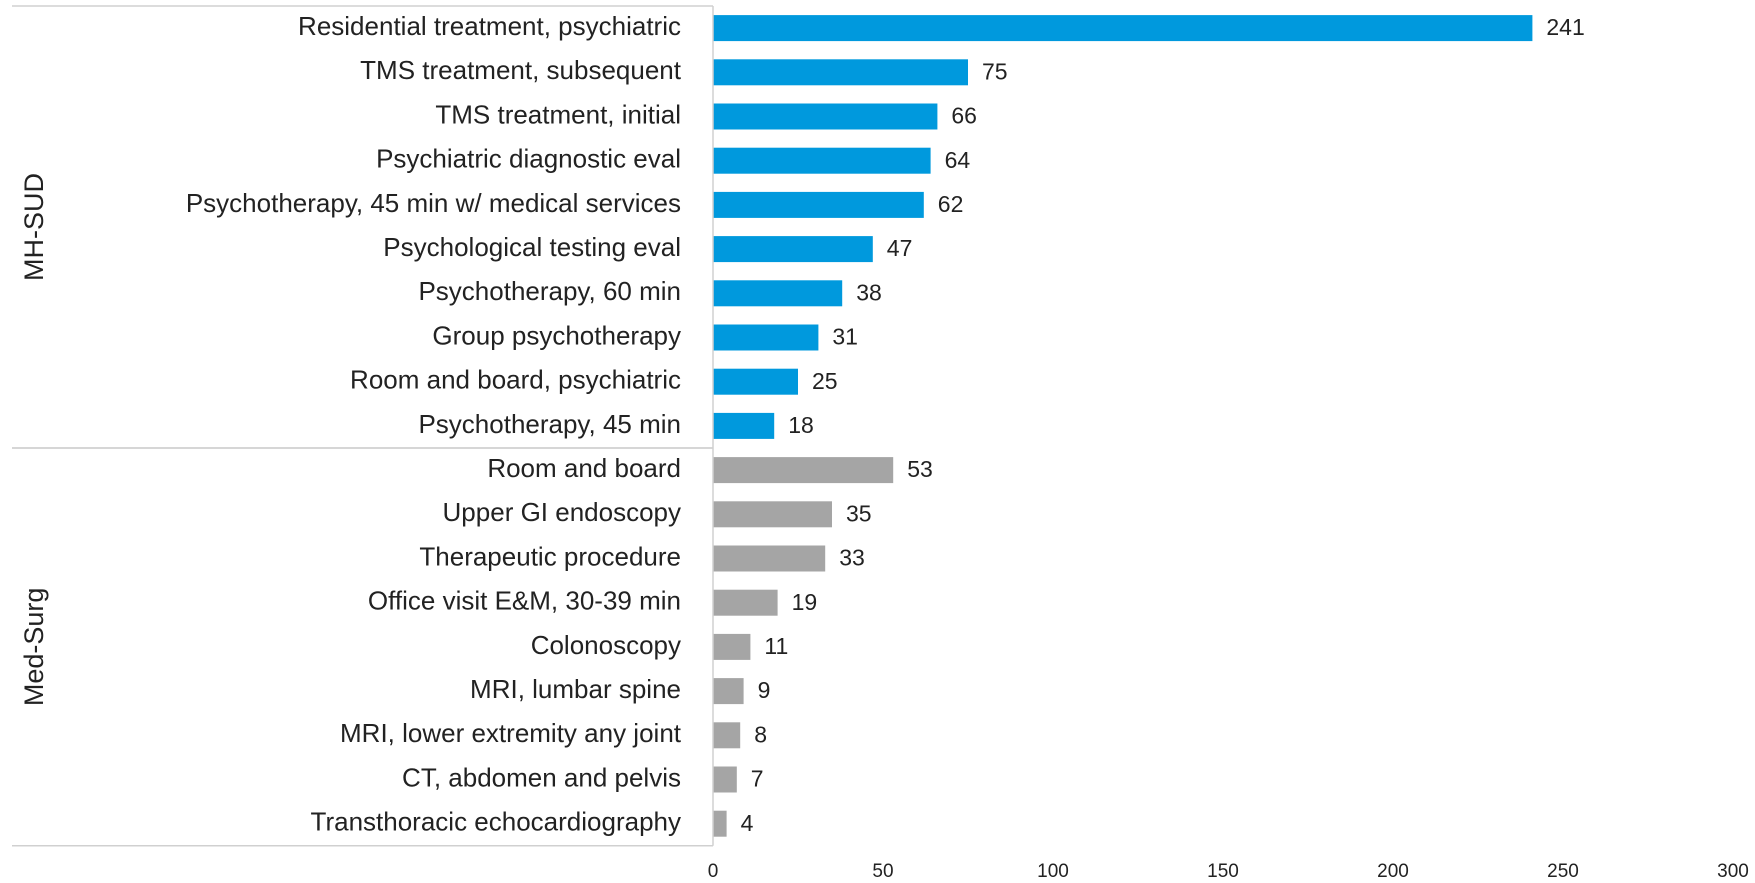  What do you see at coordinates (757, 779) in the screenshot?
I see `value-label: 7` at bounding box center [757, 779].